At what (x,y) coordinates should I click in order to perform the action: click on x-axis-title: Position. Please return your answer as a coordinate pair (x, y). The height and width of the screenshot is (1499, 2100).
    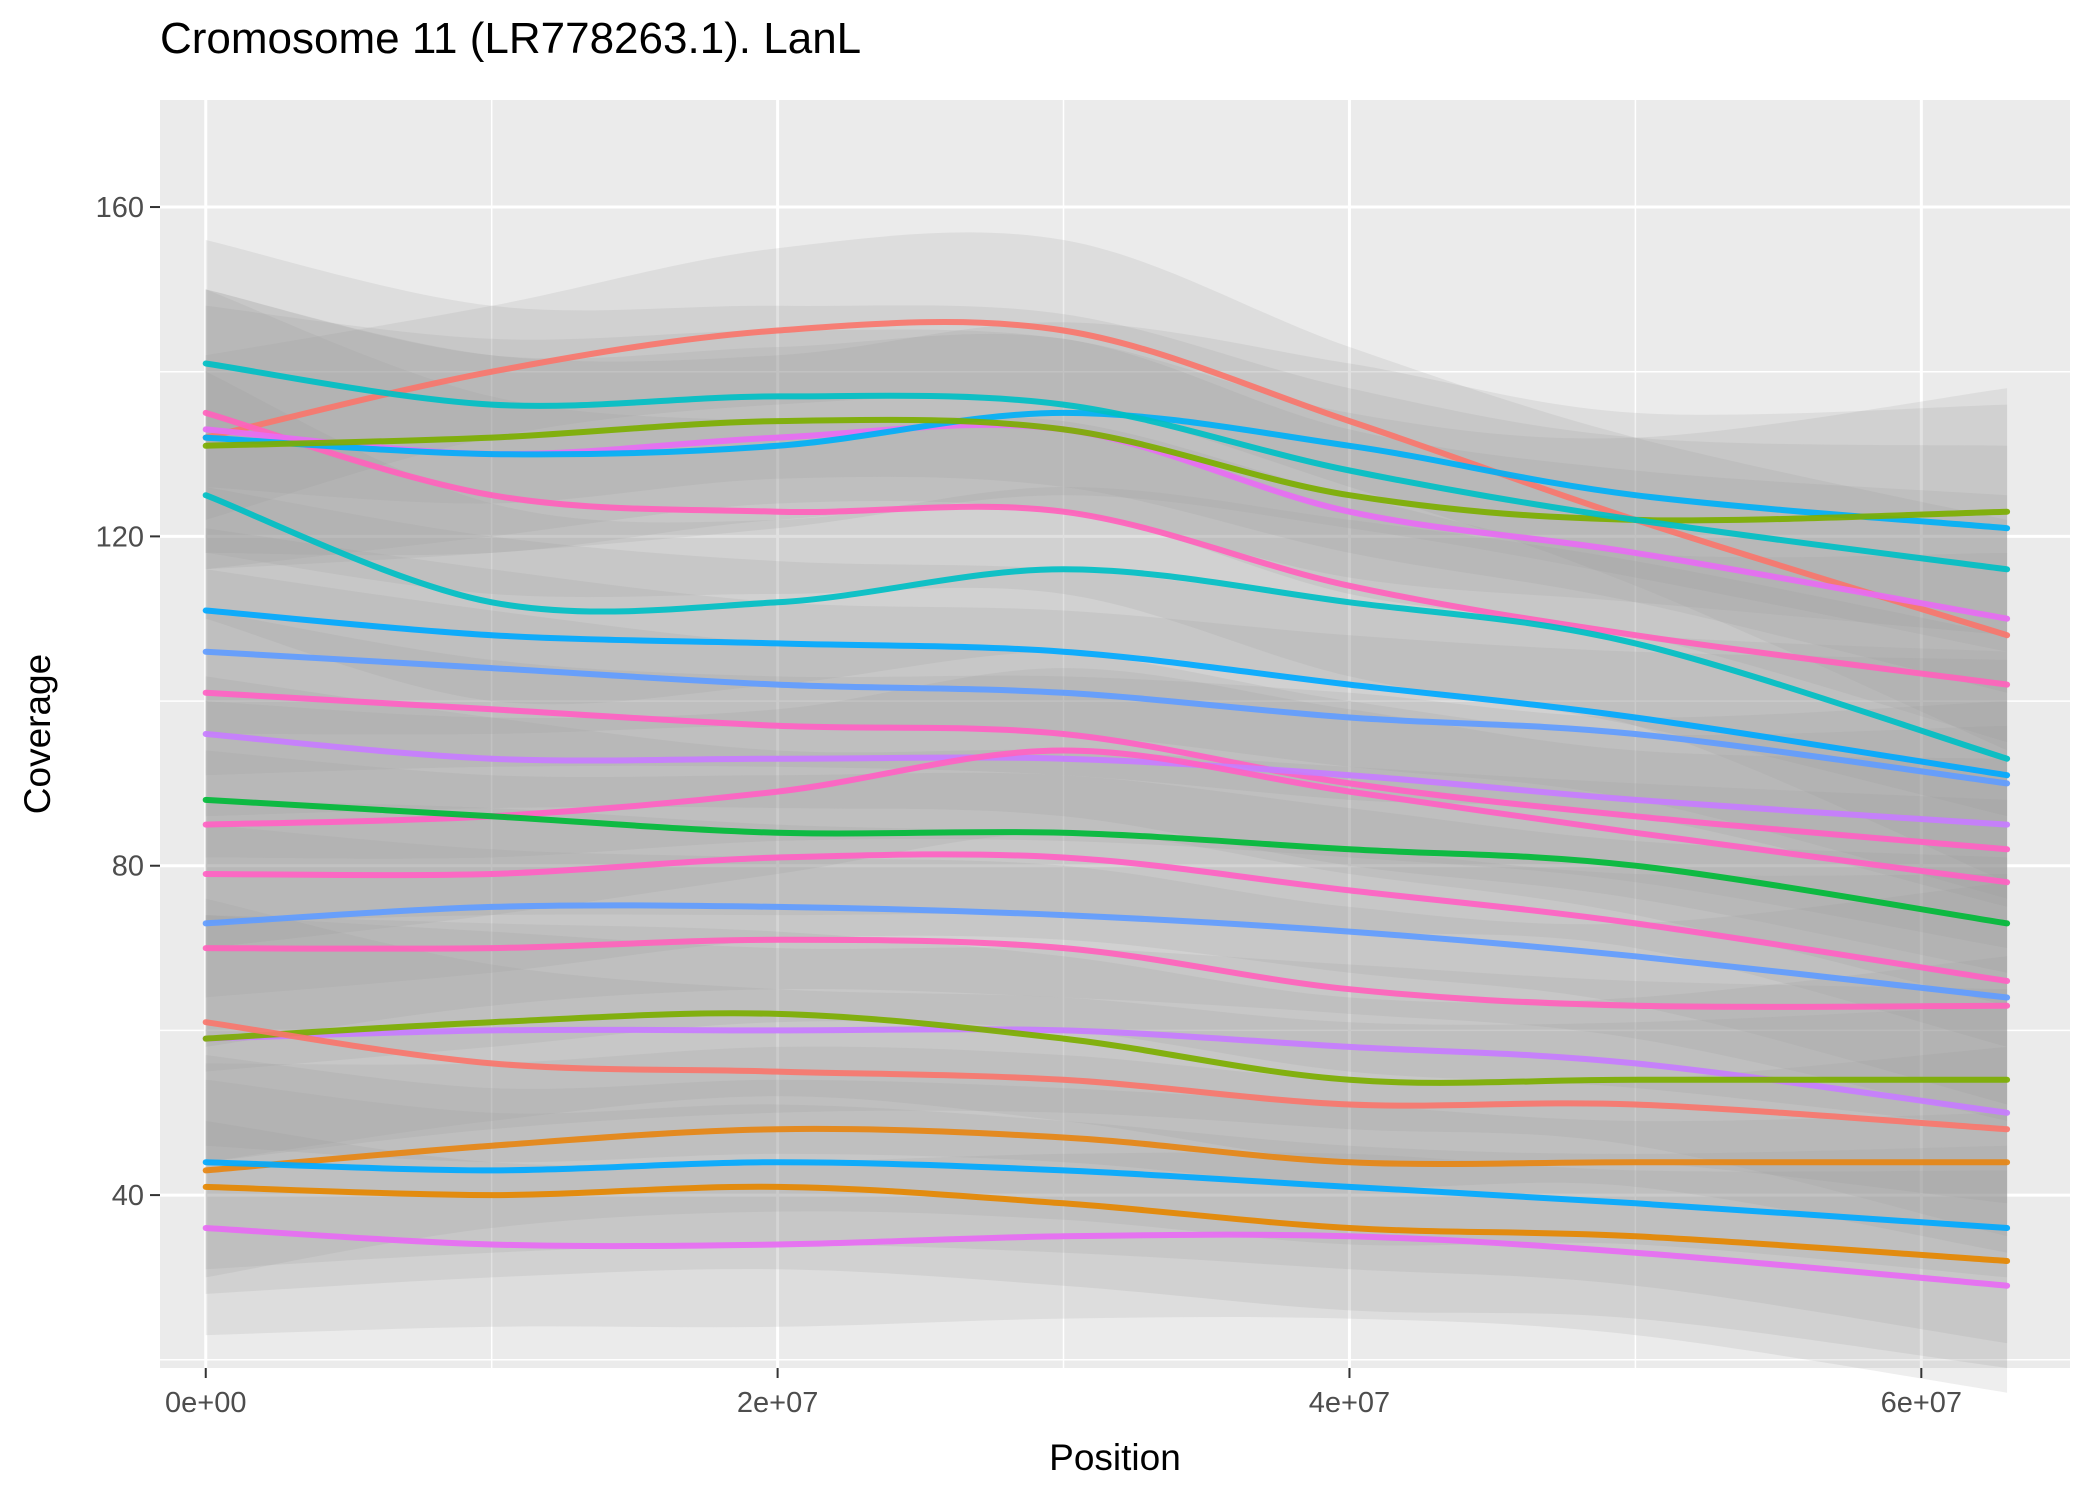
    Looking at the image, I should click on (1115, 1457).